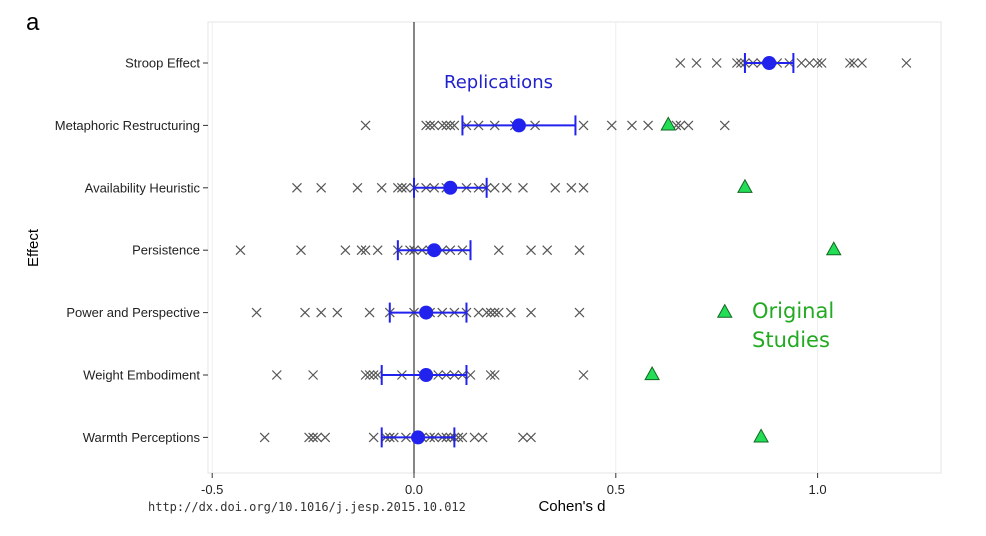  Describe the element at coordinates (33, 247) in the screenshot. I see `y-axis-title: Effect` at that location.